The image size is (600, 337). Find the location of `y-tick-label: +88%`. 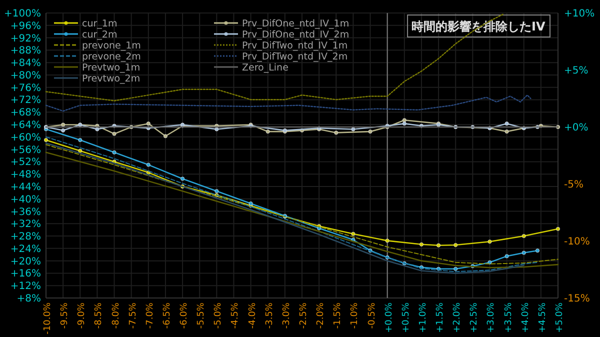

y-tick-label: +88% is located at coordinates (25, 51).